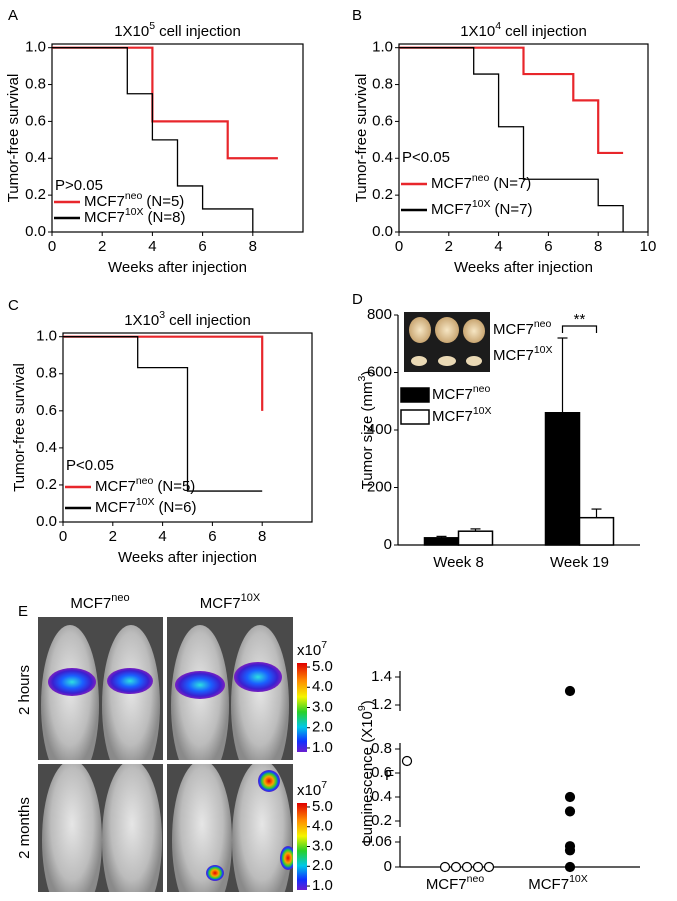 This screenshot has width=677, height=901. Describe the element at coordinates (23, 611) in the screenshot. I see `panel-letter: E` at that location.